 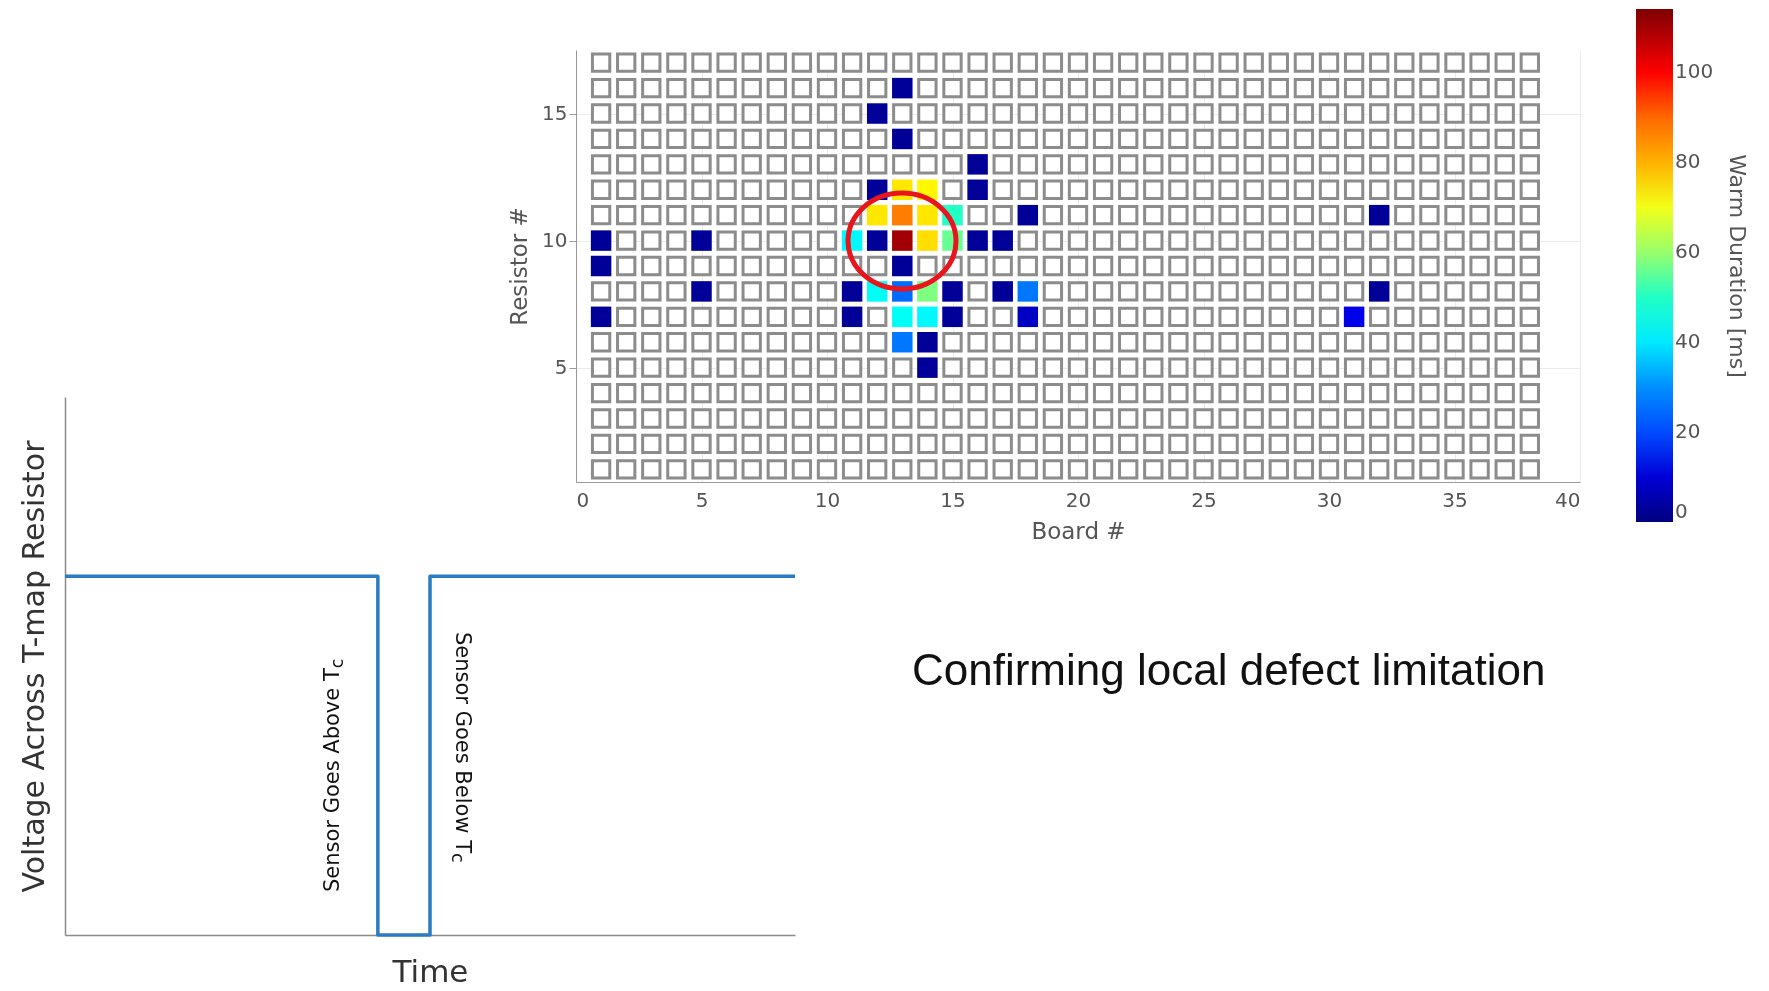 I want to click on y-tick-label: 15, so click(x=555, y=113).